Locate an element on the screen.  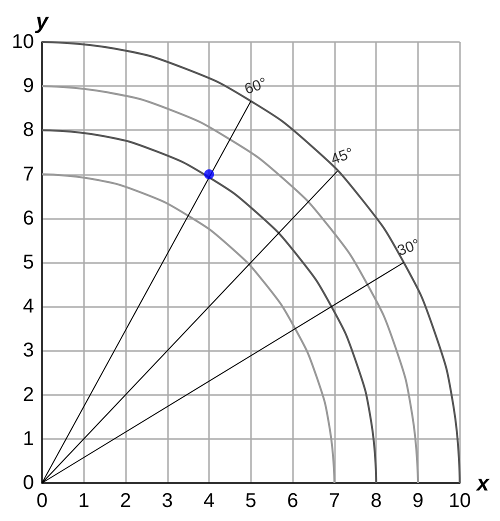
y-tick-label: 4 is located at coordinates (28, 307).